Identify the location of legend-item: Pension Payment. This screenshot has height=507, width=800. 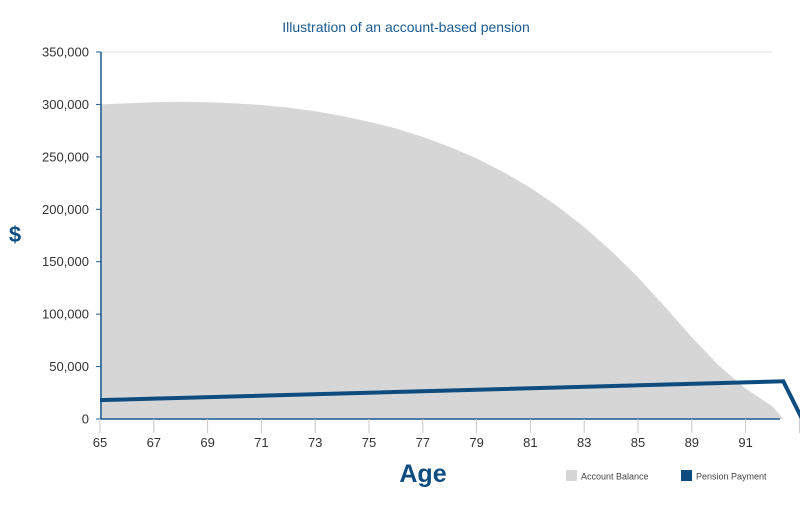
(724, 476).